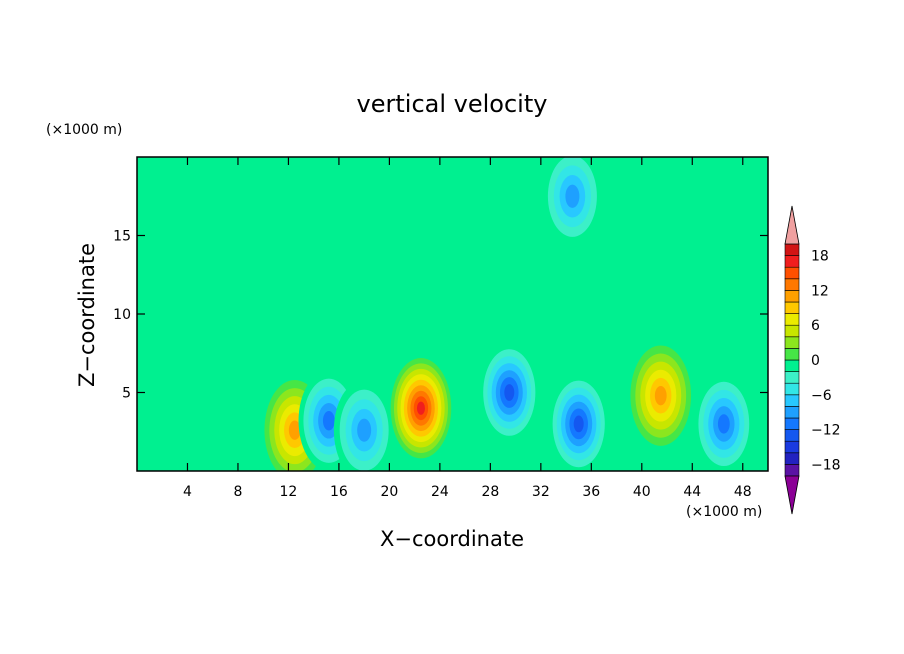 This screenshot has height=654, width=904. I want to click on y-unit-label: (×1000 m), so click(84, 130).